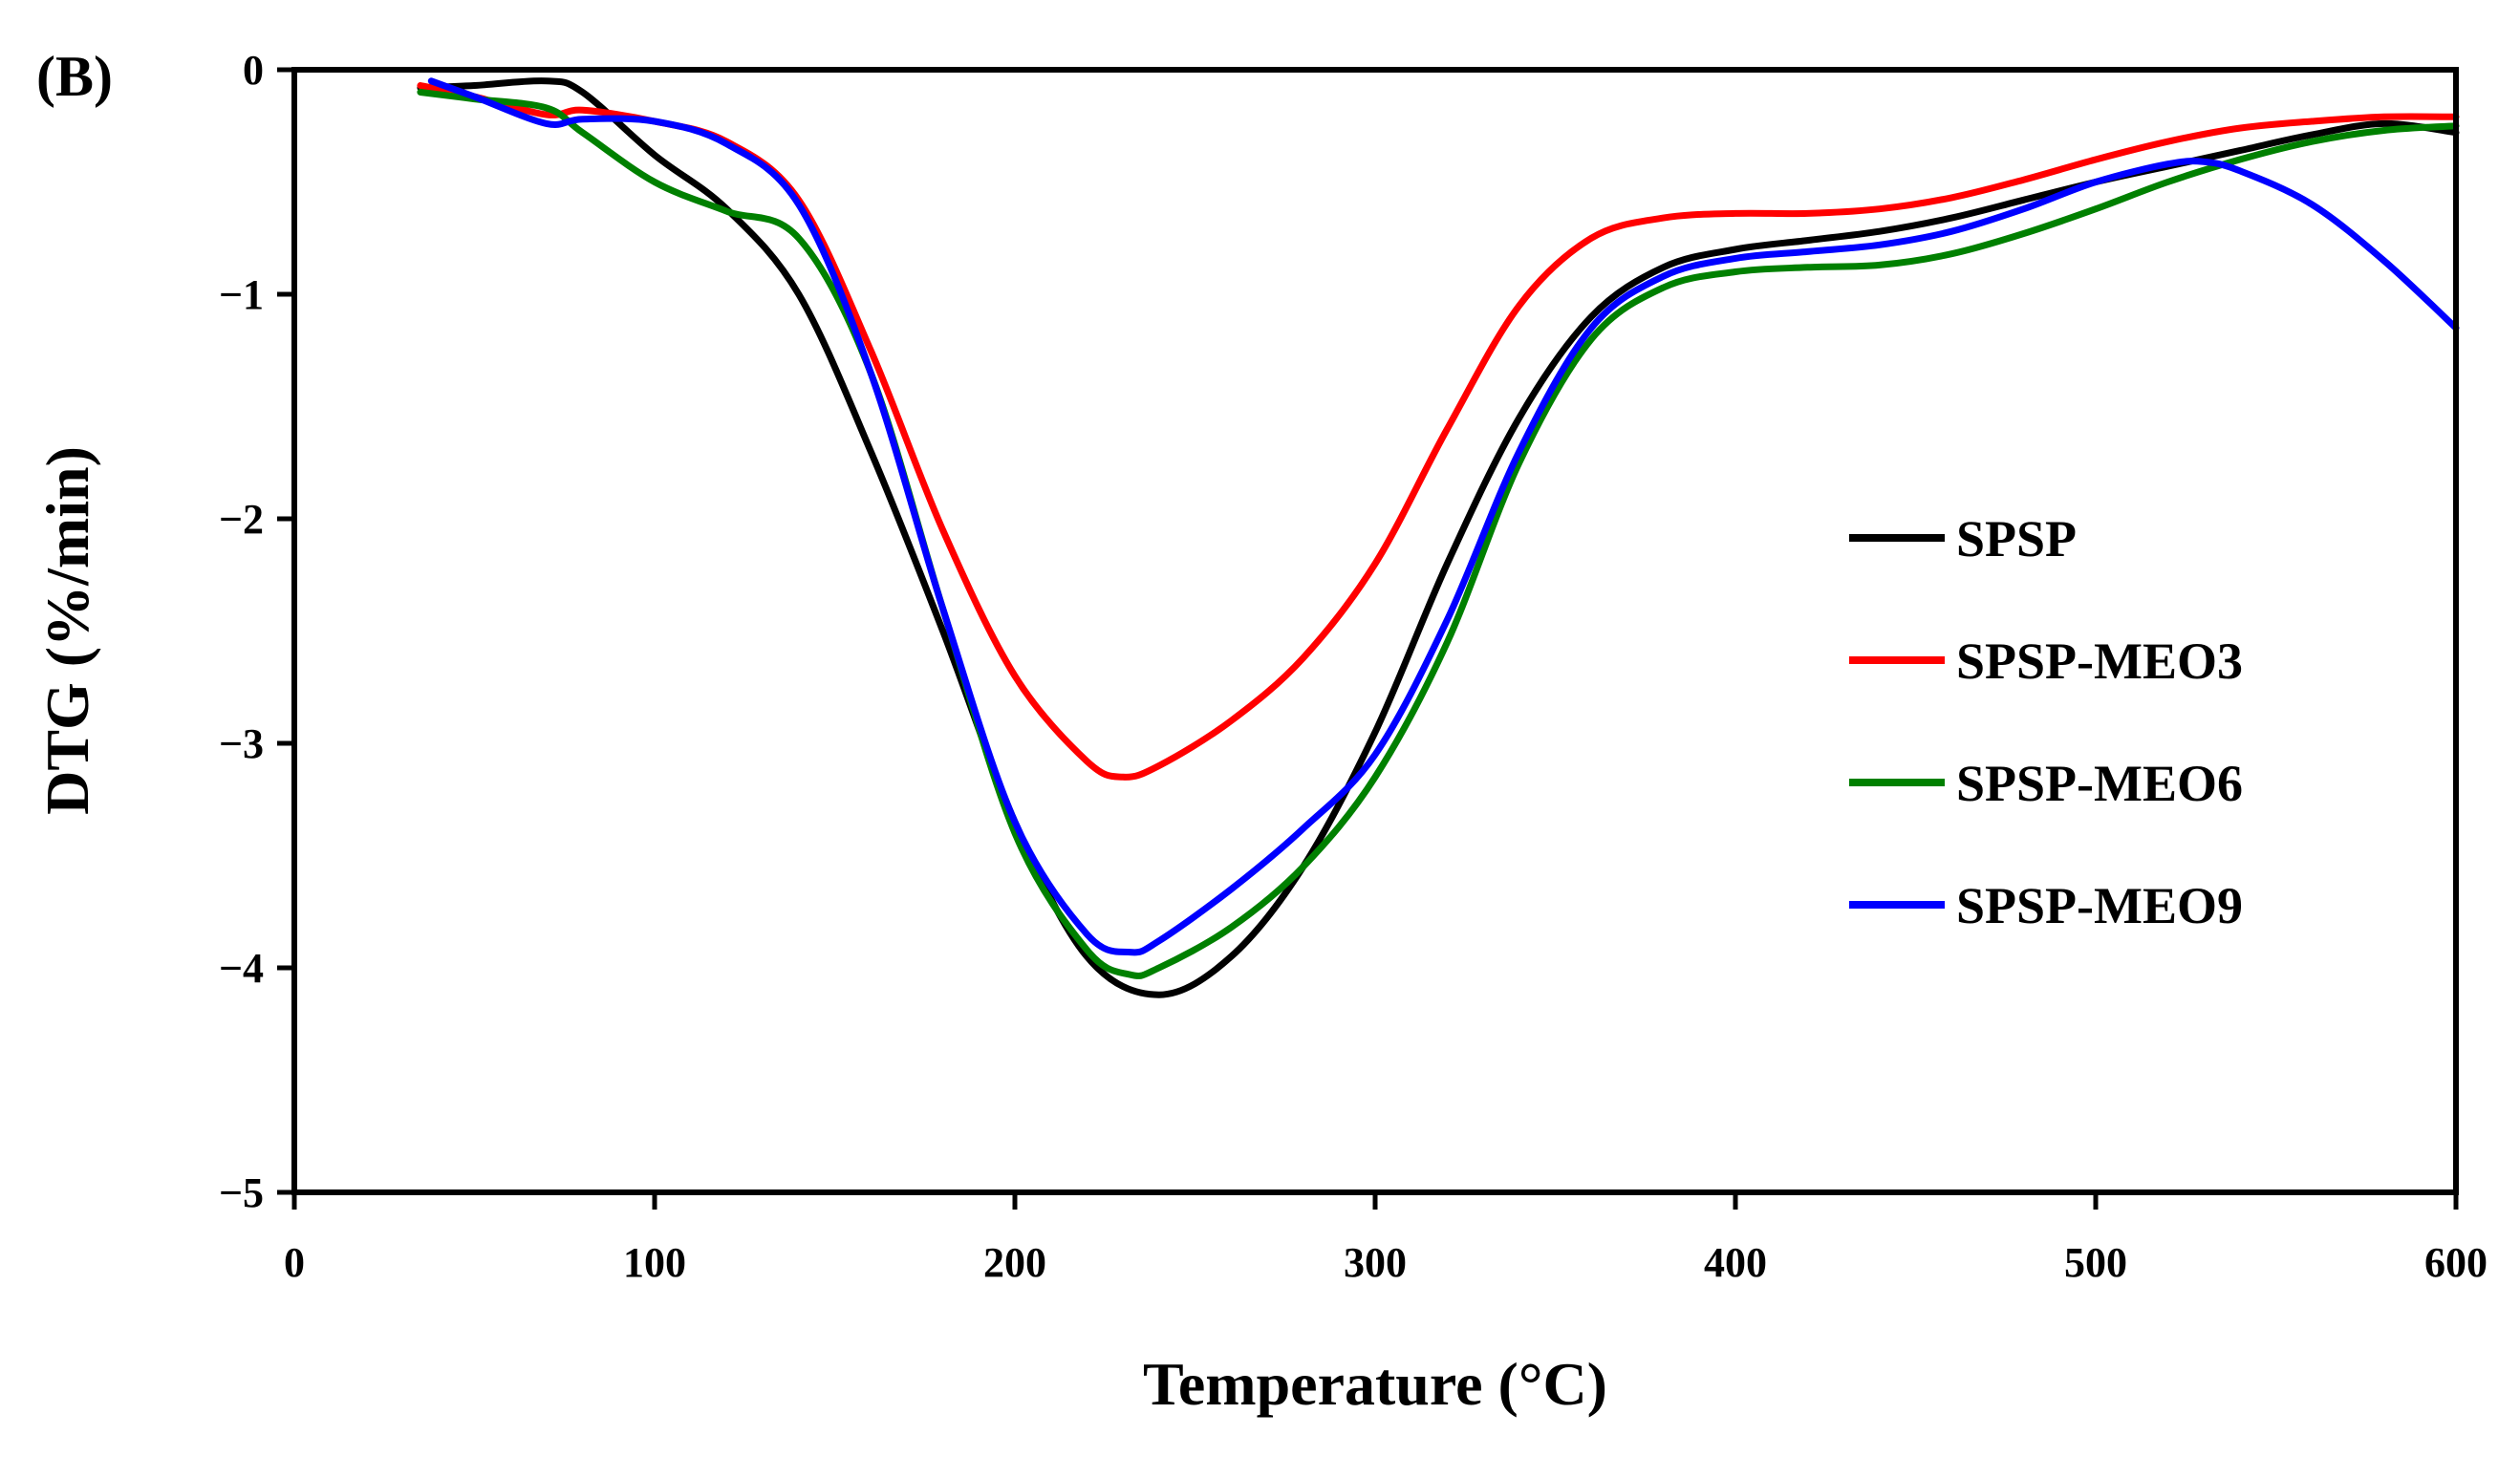 The height and width of the screenshot is (1457, 2520). Describe the element at coordinates (241, 1192) in the screenshot. I see `y-tick-label: −5` at that location.